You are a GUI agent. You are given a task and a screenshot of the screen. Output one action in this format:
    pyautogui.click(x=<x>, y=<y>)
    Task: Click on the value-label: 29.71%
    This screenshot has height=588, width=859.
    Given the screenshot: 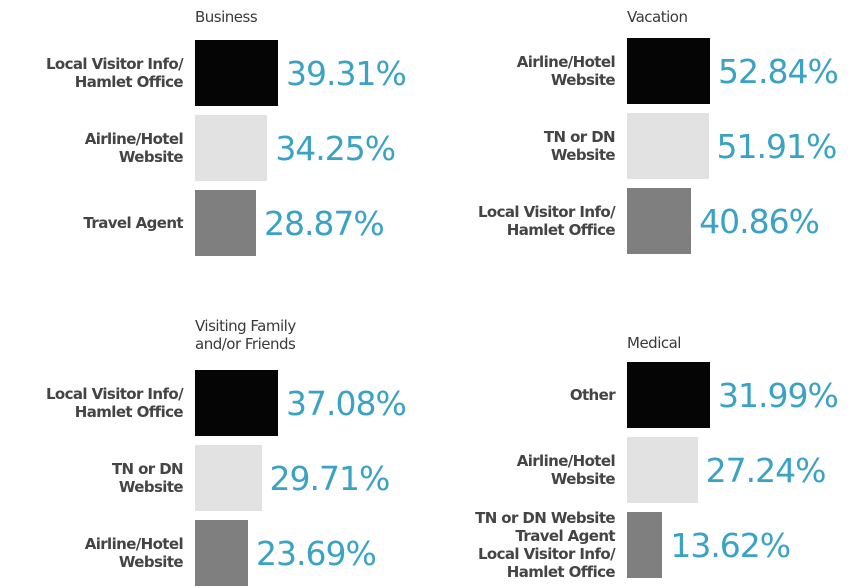 What is the action you would take?
    pyautogui.click(x=330, y=478)
    